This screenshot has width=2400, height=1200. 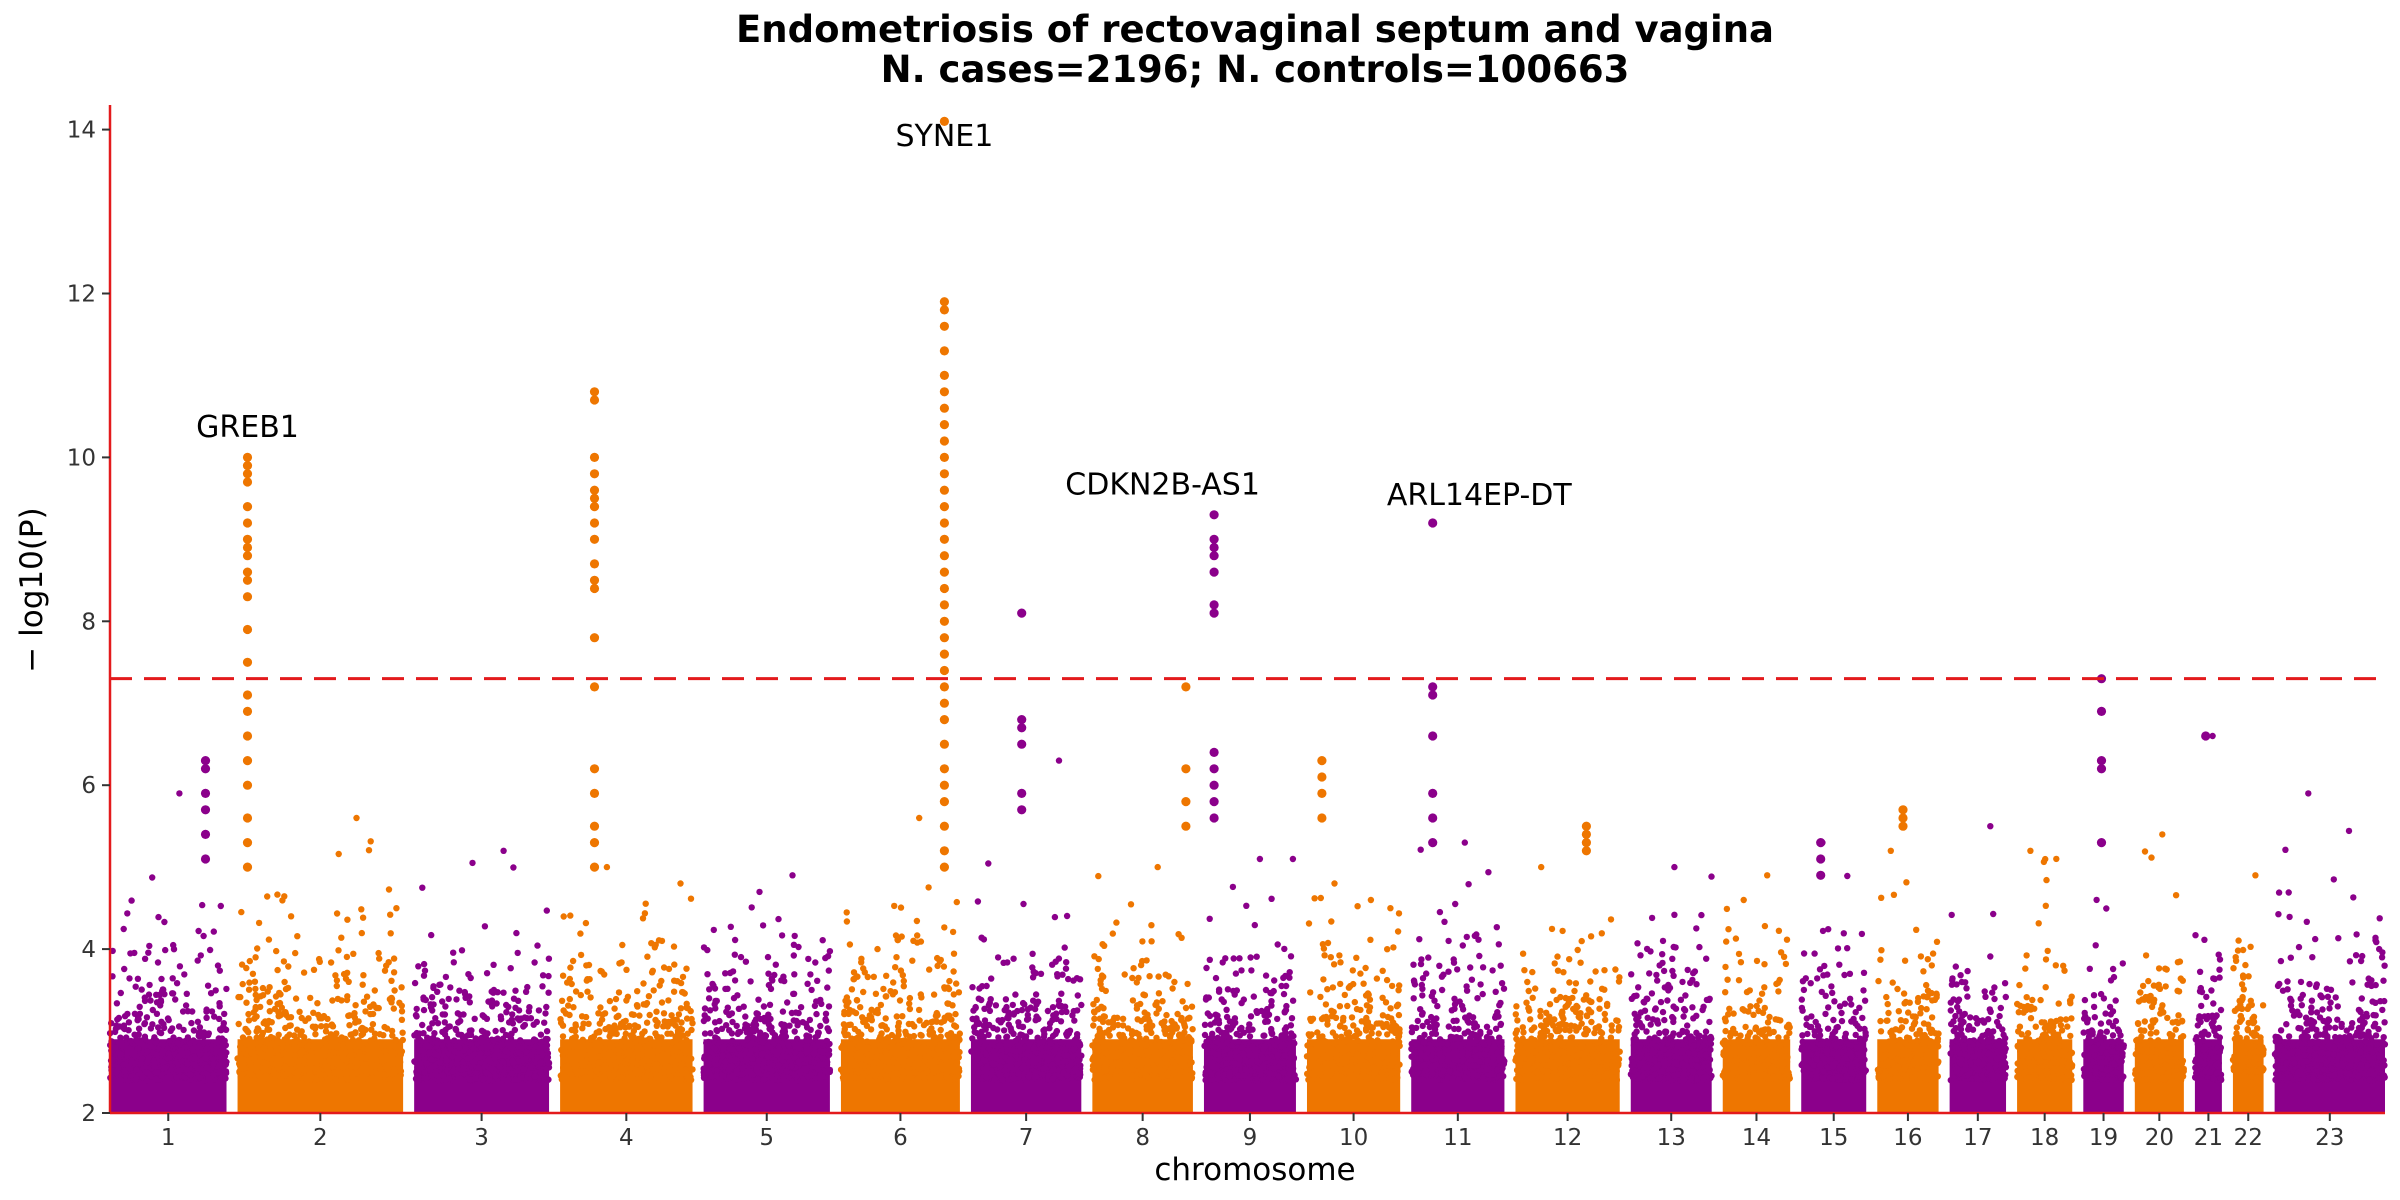 What do you see at coordinates (1255, 69) in the screenshot?
I see `chart-subtitle: N. cases=2196; N. controls=100663` at bounding box center [1255, 69].